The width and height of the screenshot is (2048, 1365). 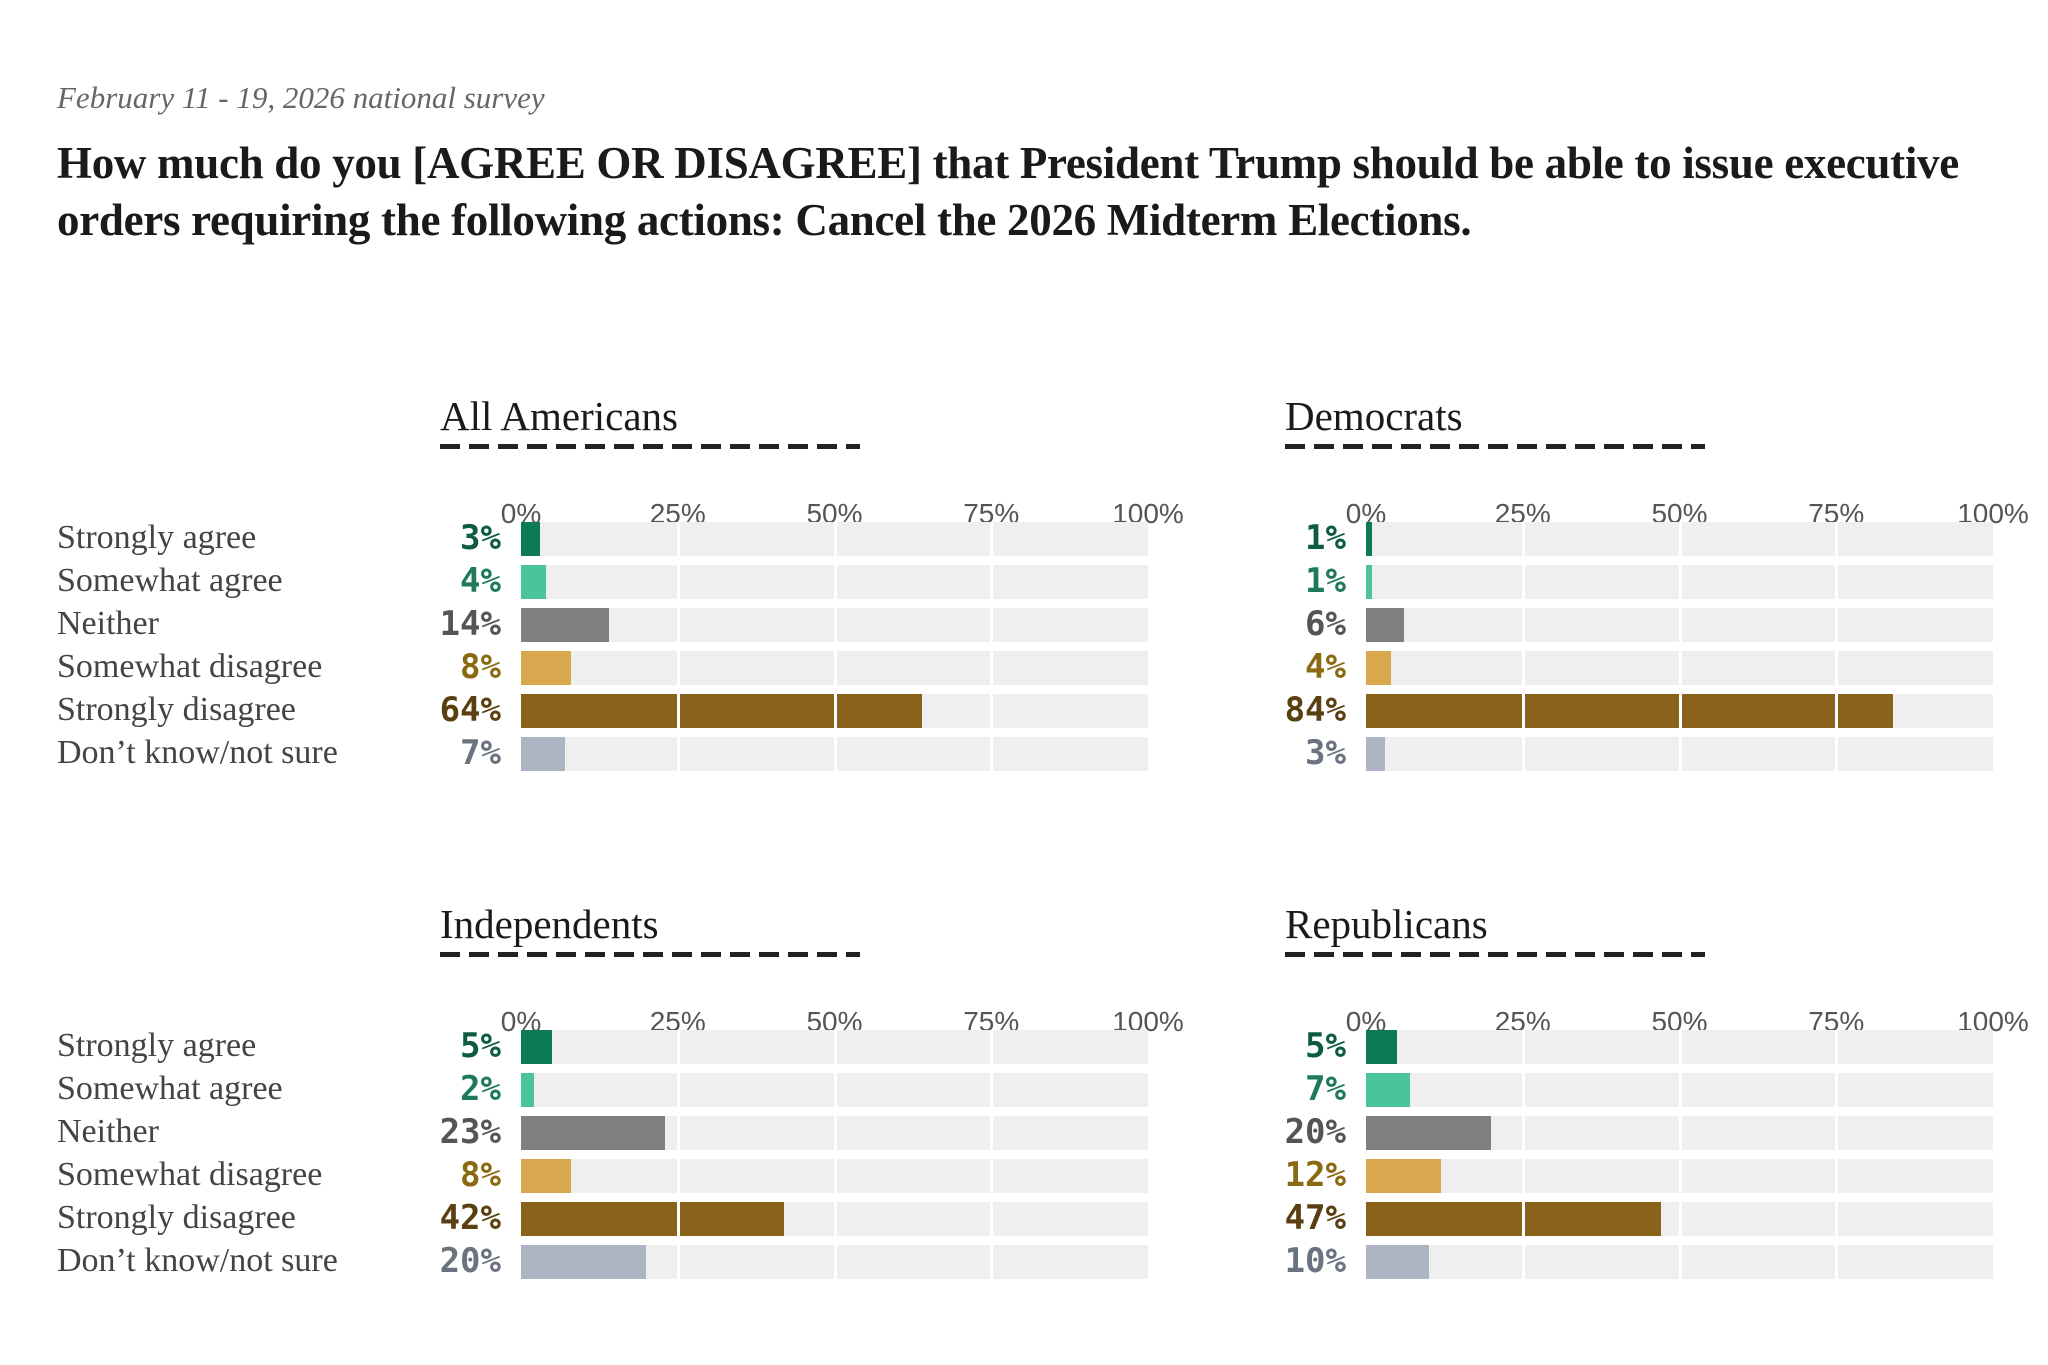 What do you see at coordinates (470, 1132) in the screenshot?
I see `value-label: 23%` at bounding box center [470, 1132].